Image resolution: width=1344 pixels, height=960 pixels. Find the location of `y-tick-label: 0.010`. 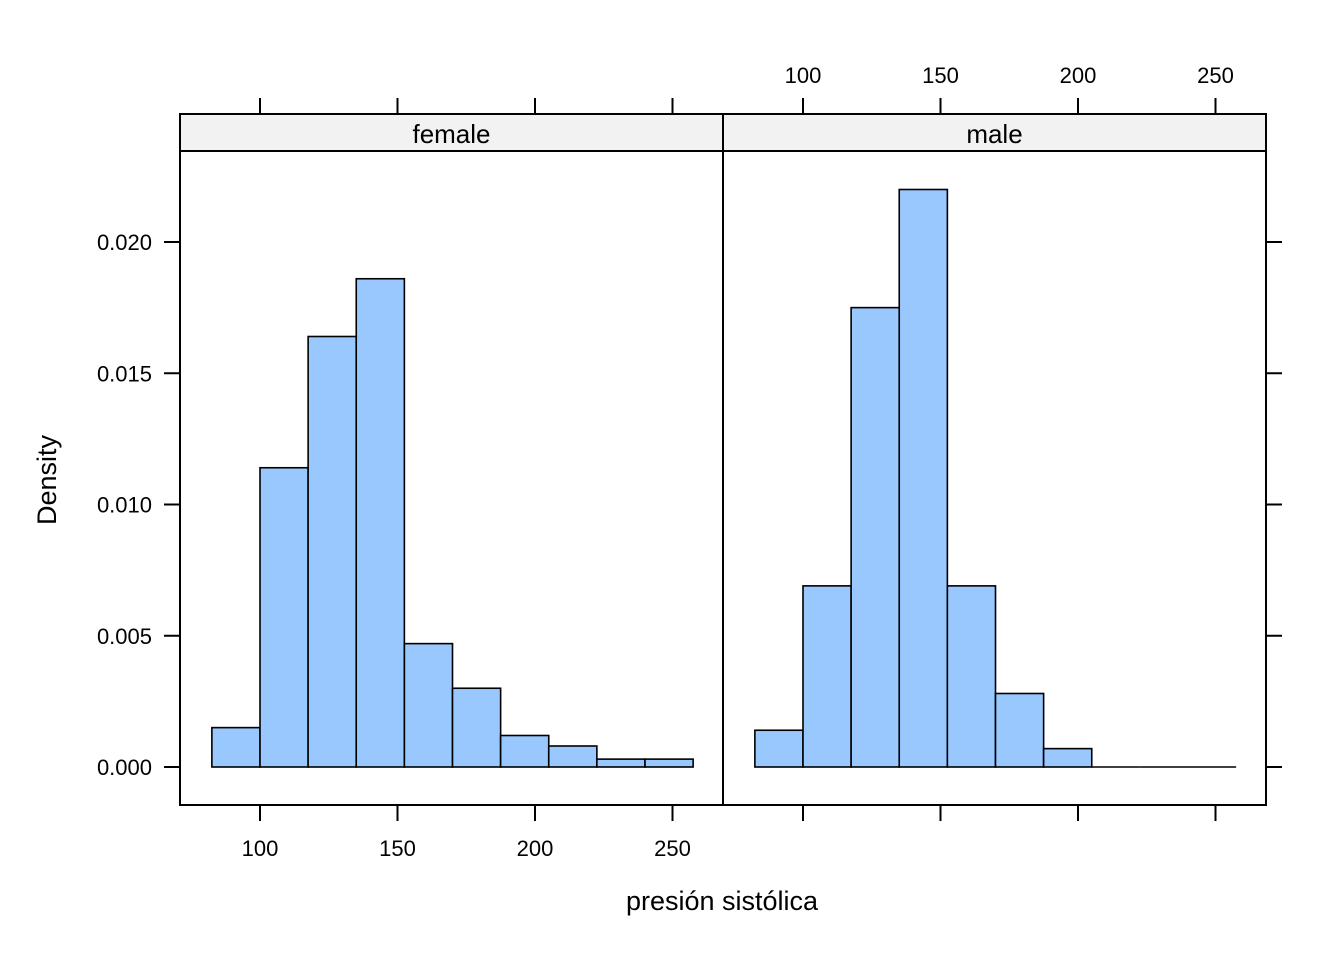

y-tick-label: 0.010 is located at coordinates (124, 505).